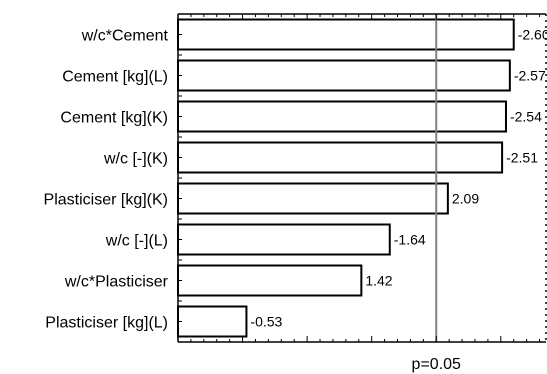  What do you see at coordinates (136, 241) in the screenshot?
I see `category-label: w/c [-](L)` at bounding box center [136, 241].